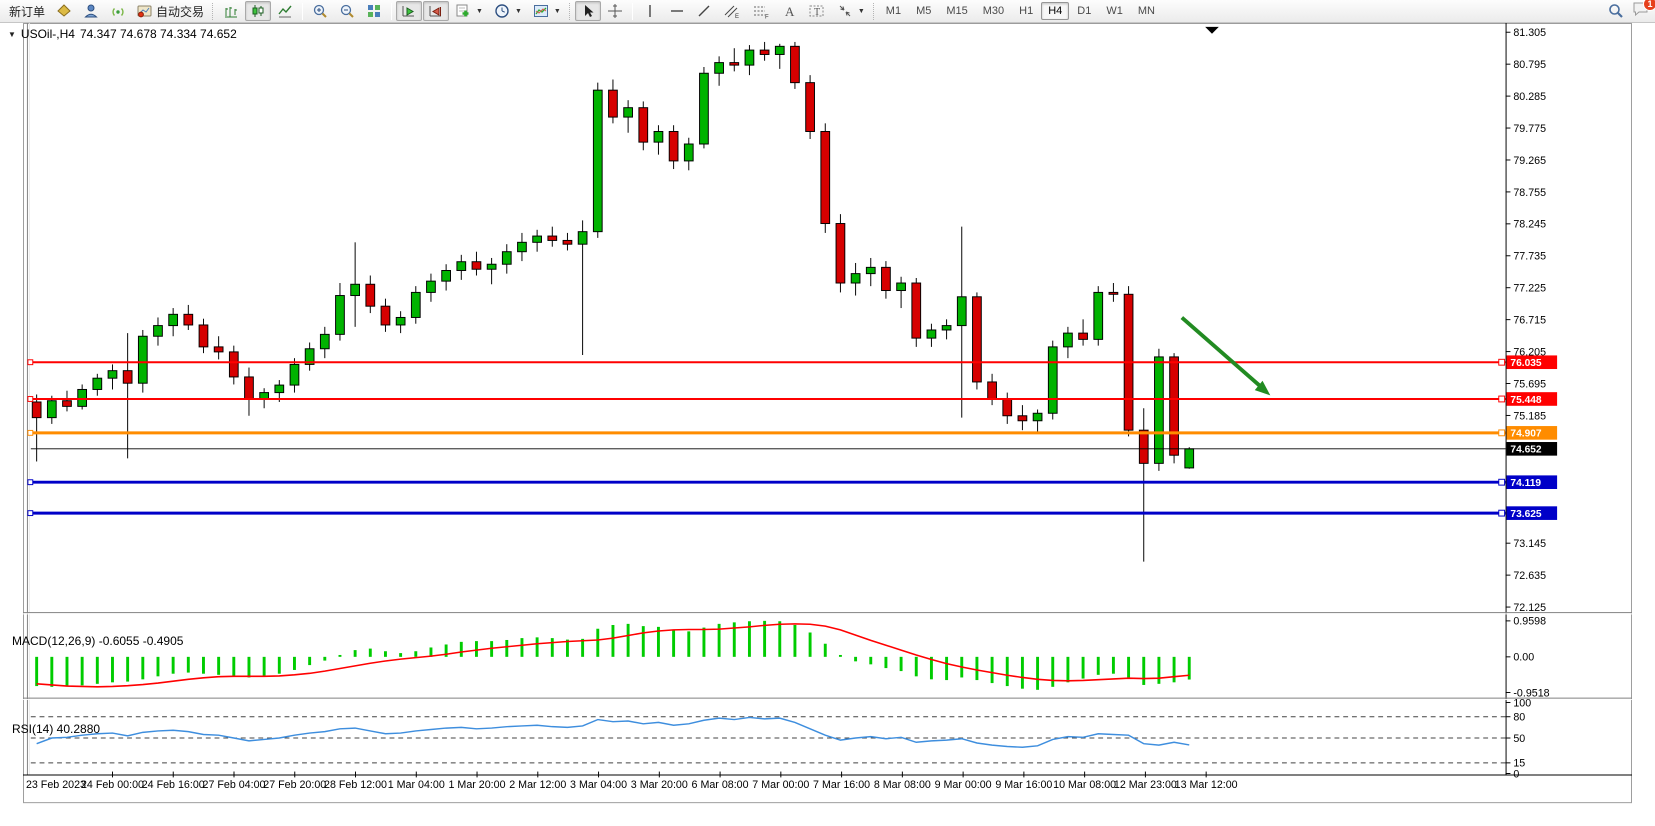 The height and width of the screenshot is (826, 1655). What do you see at coordinates (1026, 11) in the screenshot?
I see `timeframe-H1: H1` at bounding box center [1026, 11].